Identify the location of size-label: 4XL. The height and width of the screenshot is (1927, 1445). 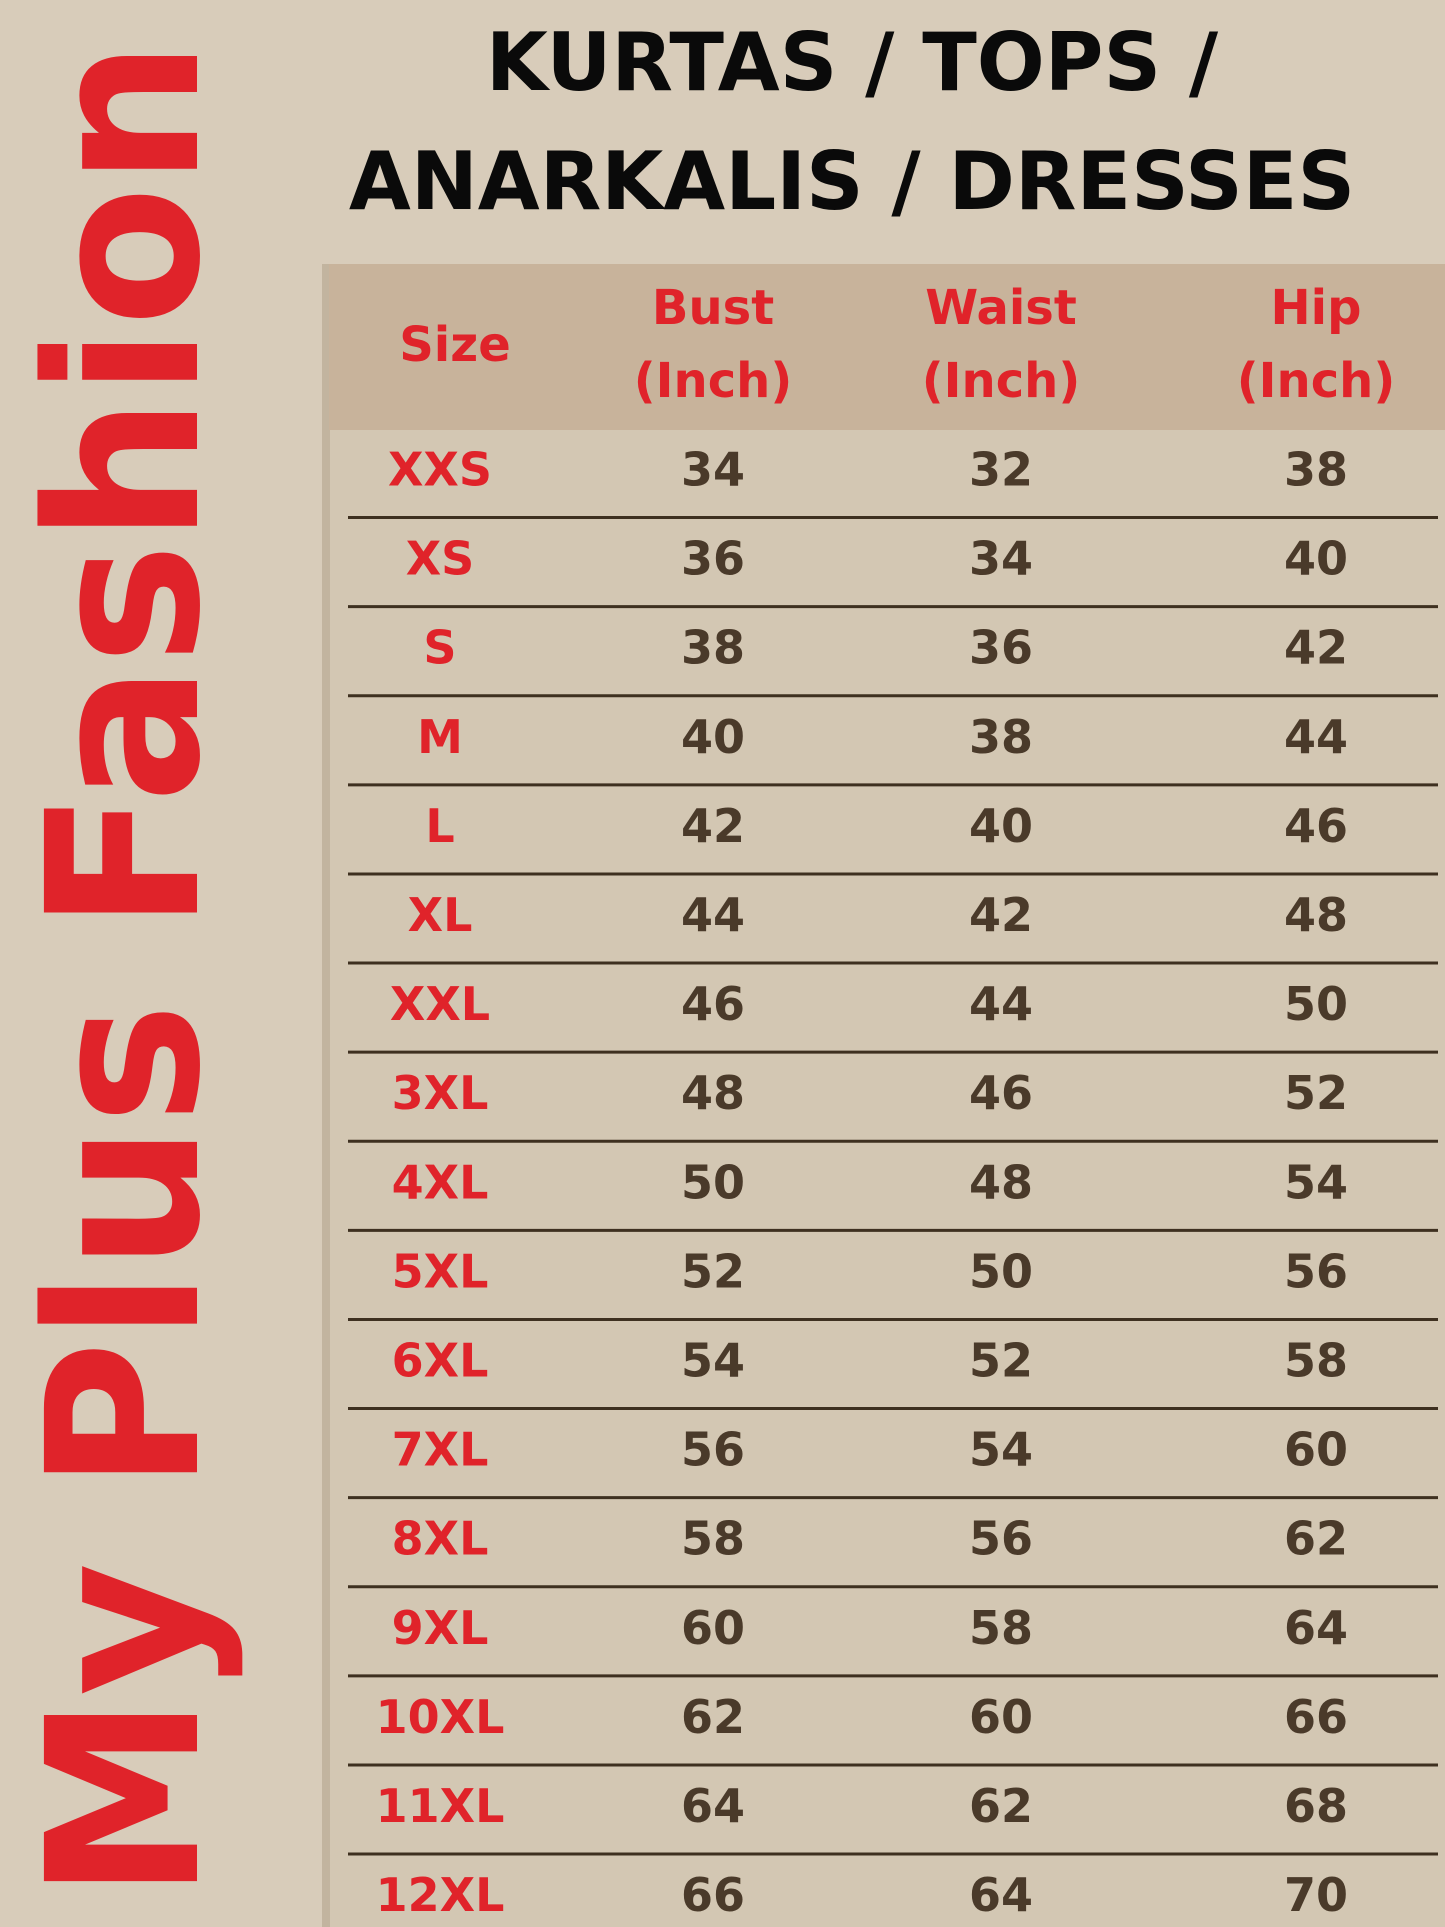
(440, 1182).